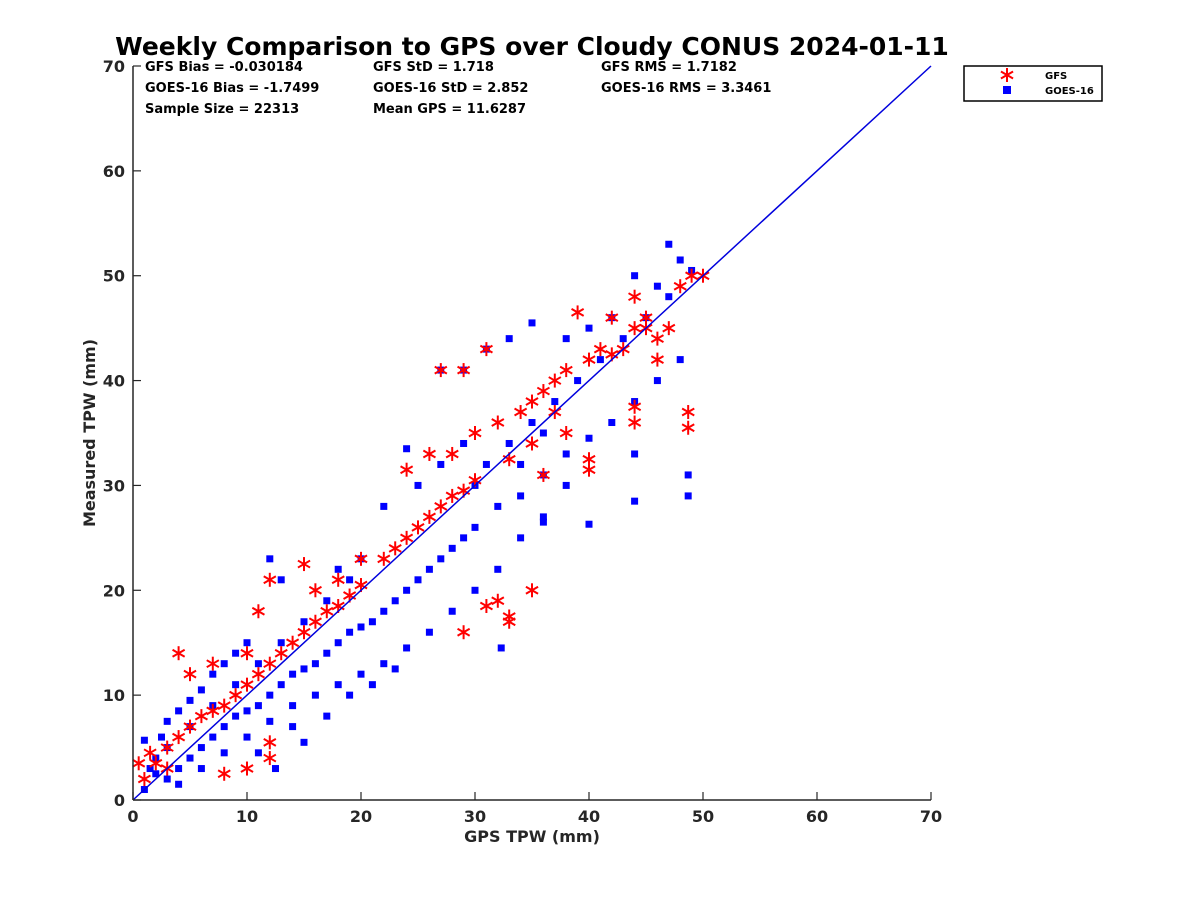  What do you see at coordinates (114, 485) in the screenshot?
I see `y-tick-label: 30` at bounding box center [114, 485].